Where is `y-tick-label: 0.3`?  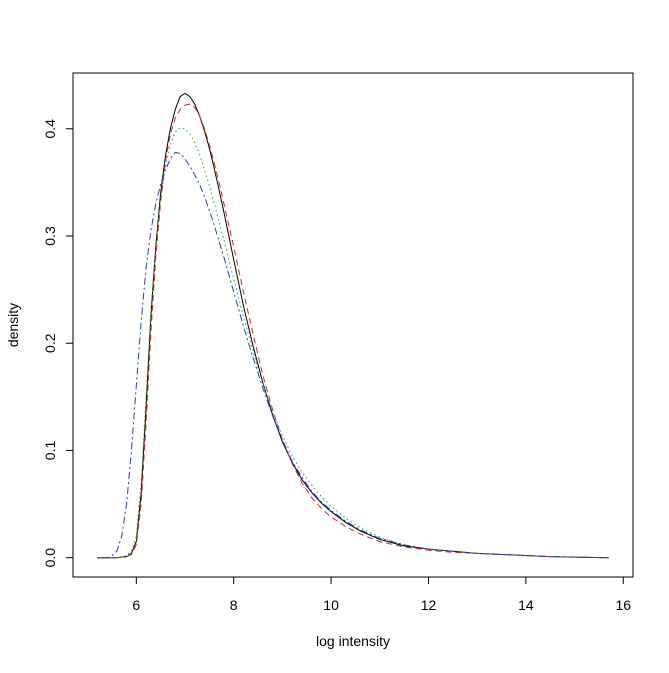 y-tick-label: 0.3 is located at coordinates (50, 236).